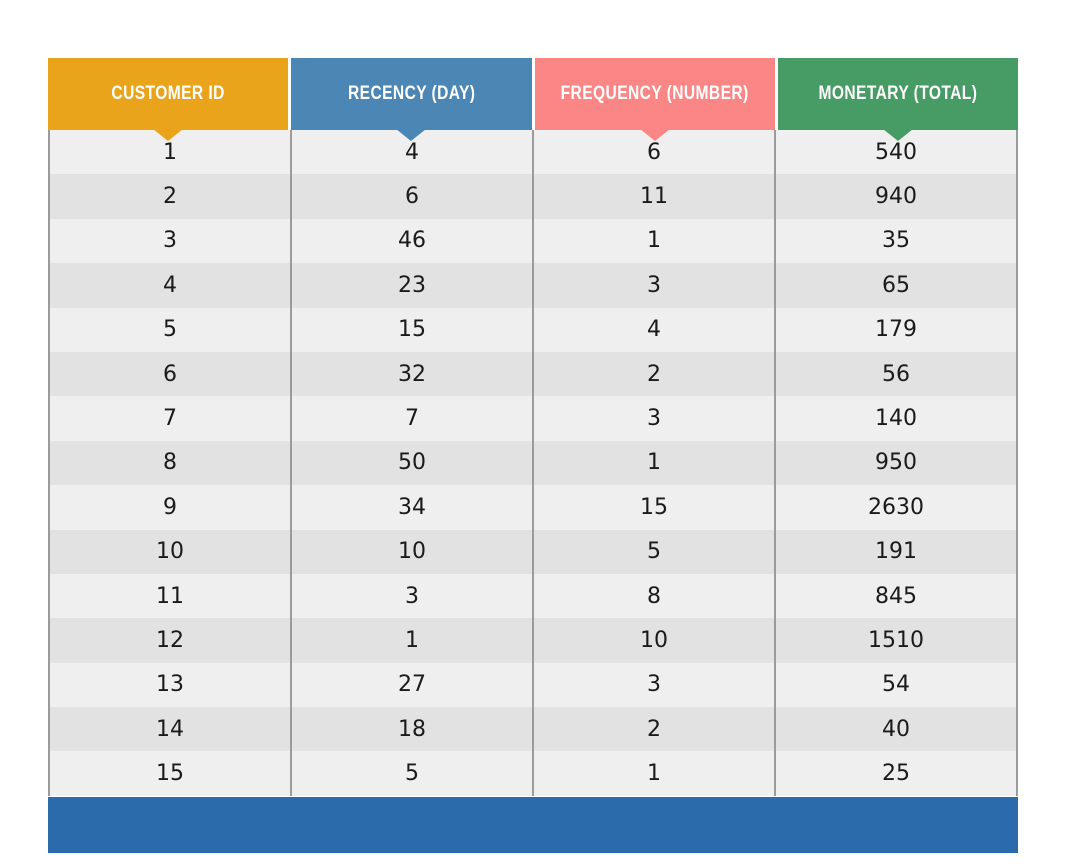 Image resolution: width=1080 pixels, height=867 pixels. Describe the element at coordinates (411, 93) in the screenshot. I see `header-recency-label: RECENCY (DAY)` at that location.